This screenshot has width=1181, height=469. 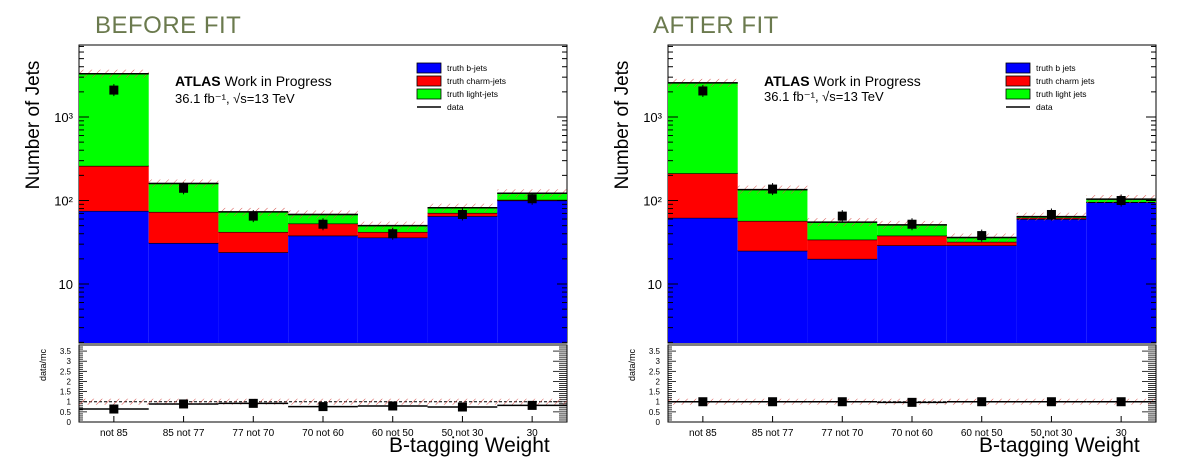 I want to click on chart1-legend-label-2: truth light jets, so click(x=1061, y=94).